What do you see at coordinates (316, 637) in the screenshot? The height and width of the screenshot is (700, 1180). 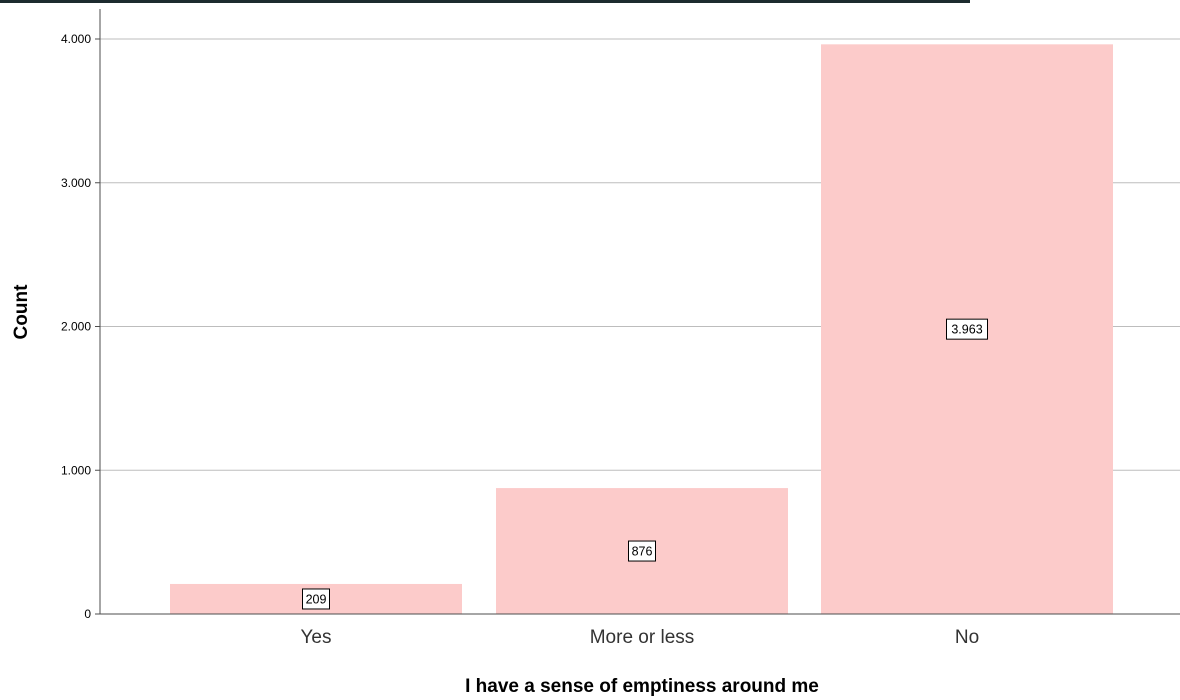 I see `x-category-label: Yes` at bounding box center [316, 637].